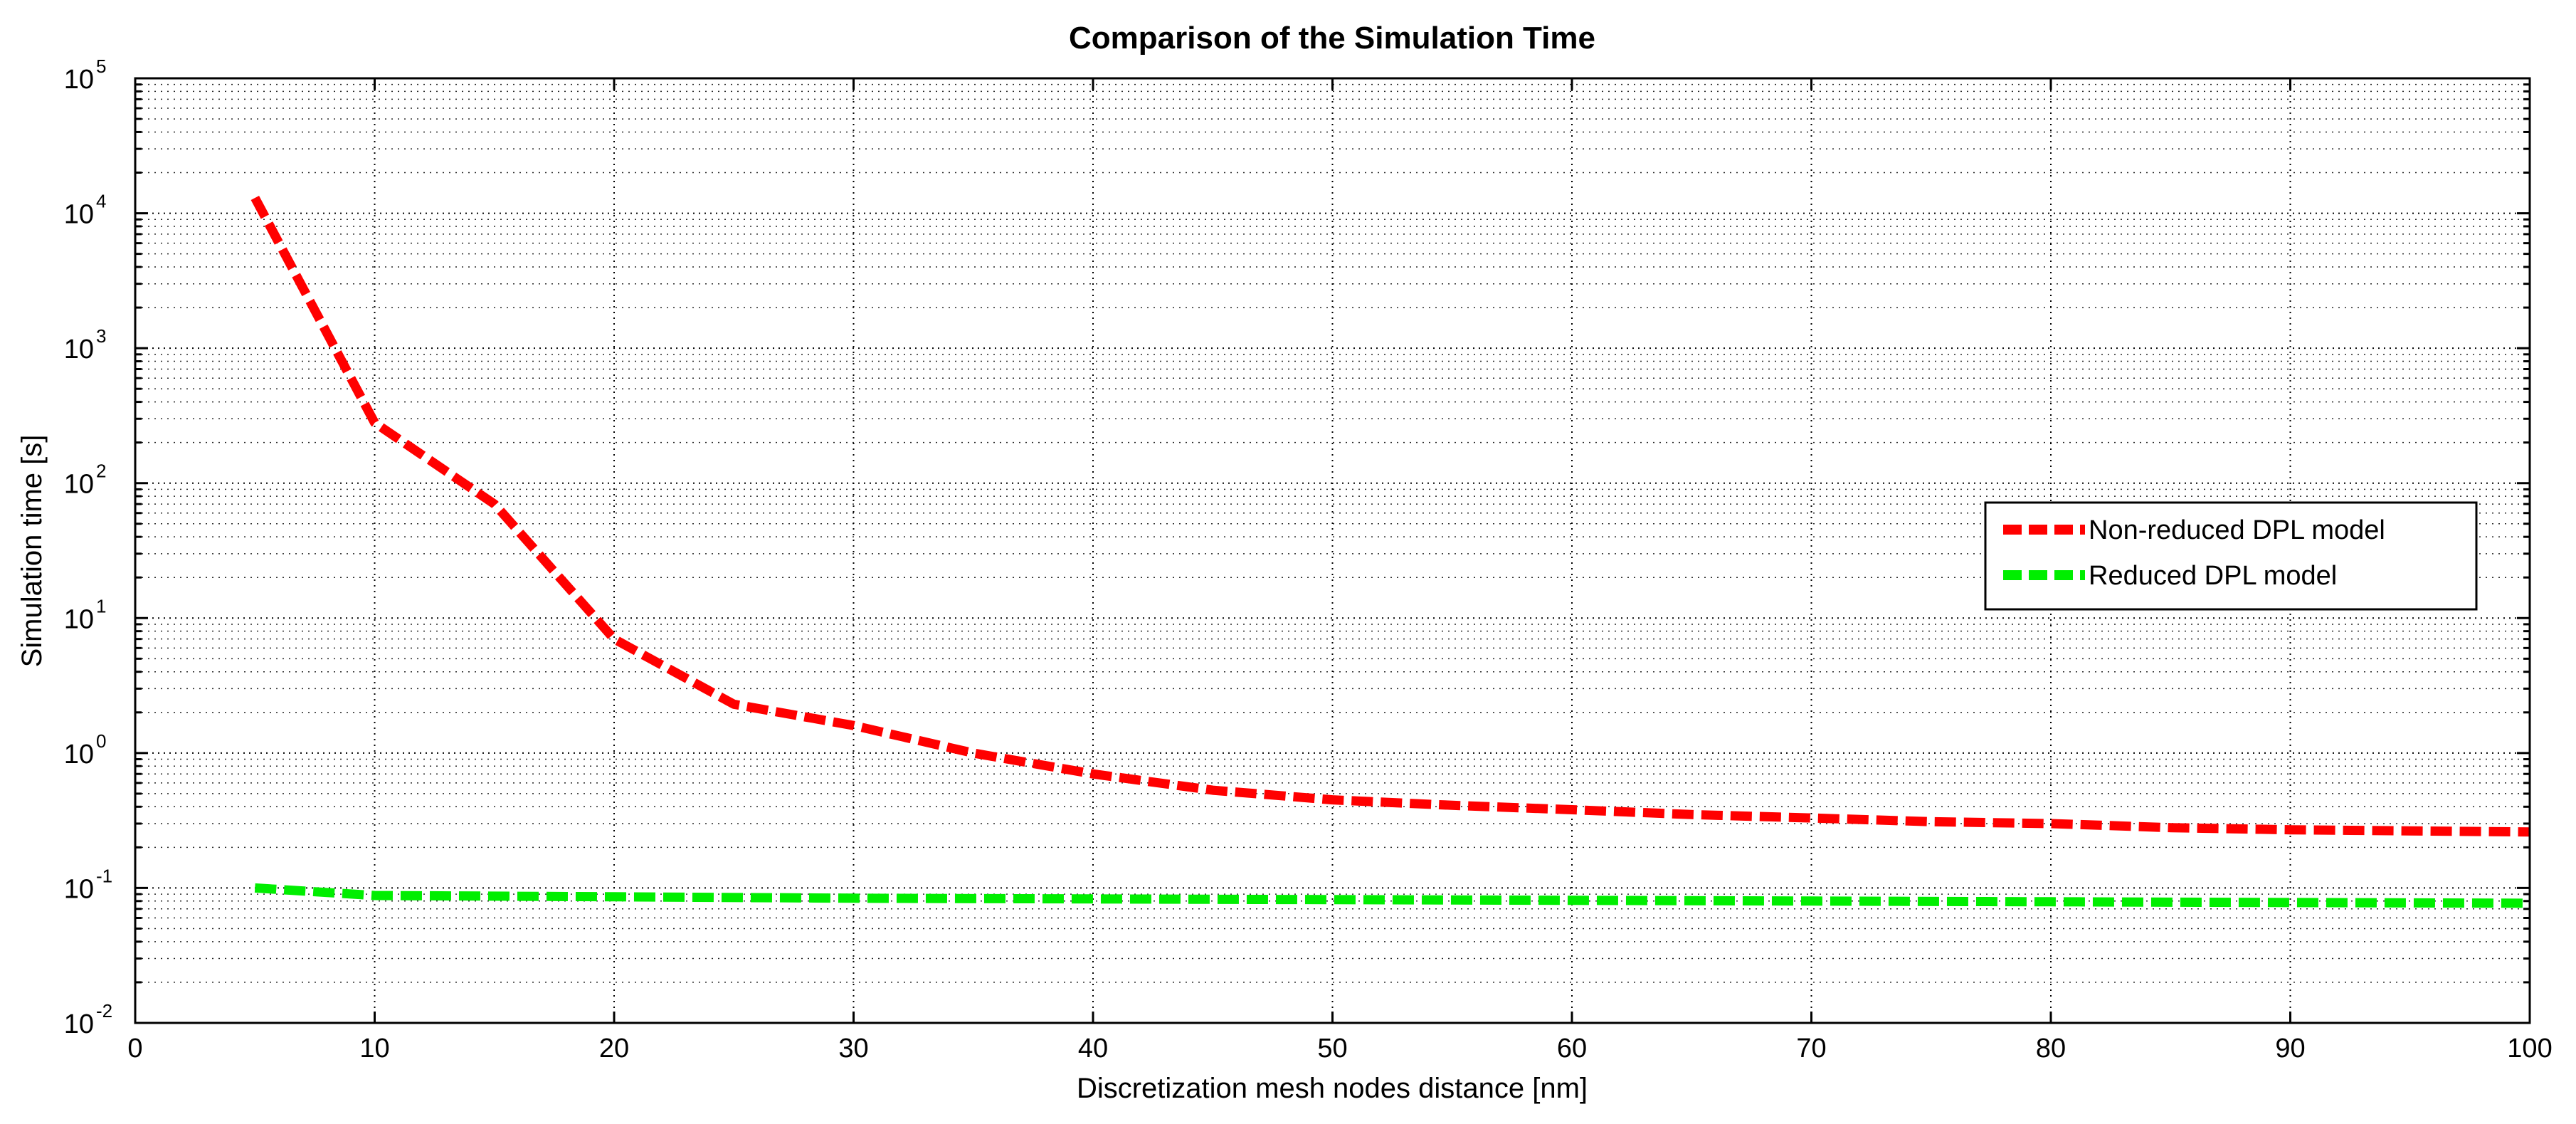  What do you see at coordinates (1811, 1048) in the screenshot?
I see `x-tick-label: 70` at bounding box center [1811, 1048].